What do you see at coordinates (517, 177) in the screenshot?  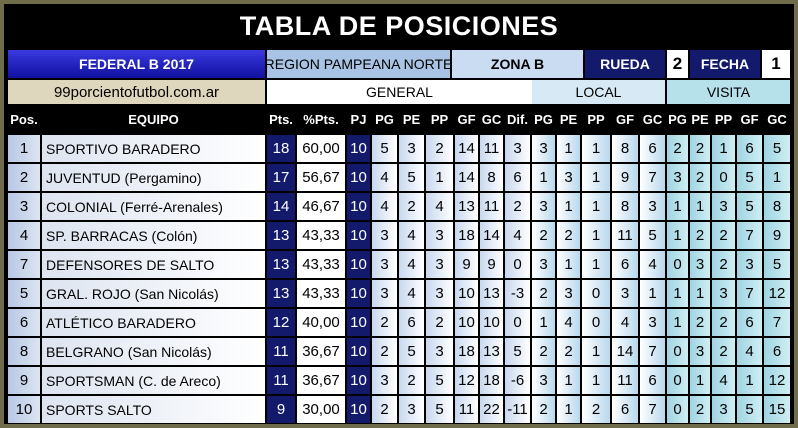 I see `cell-dif: 6` at bounding box center [517, 177].